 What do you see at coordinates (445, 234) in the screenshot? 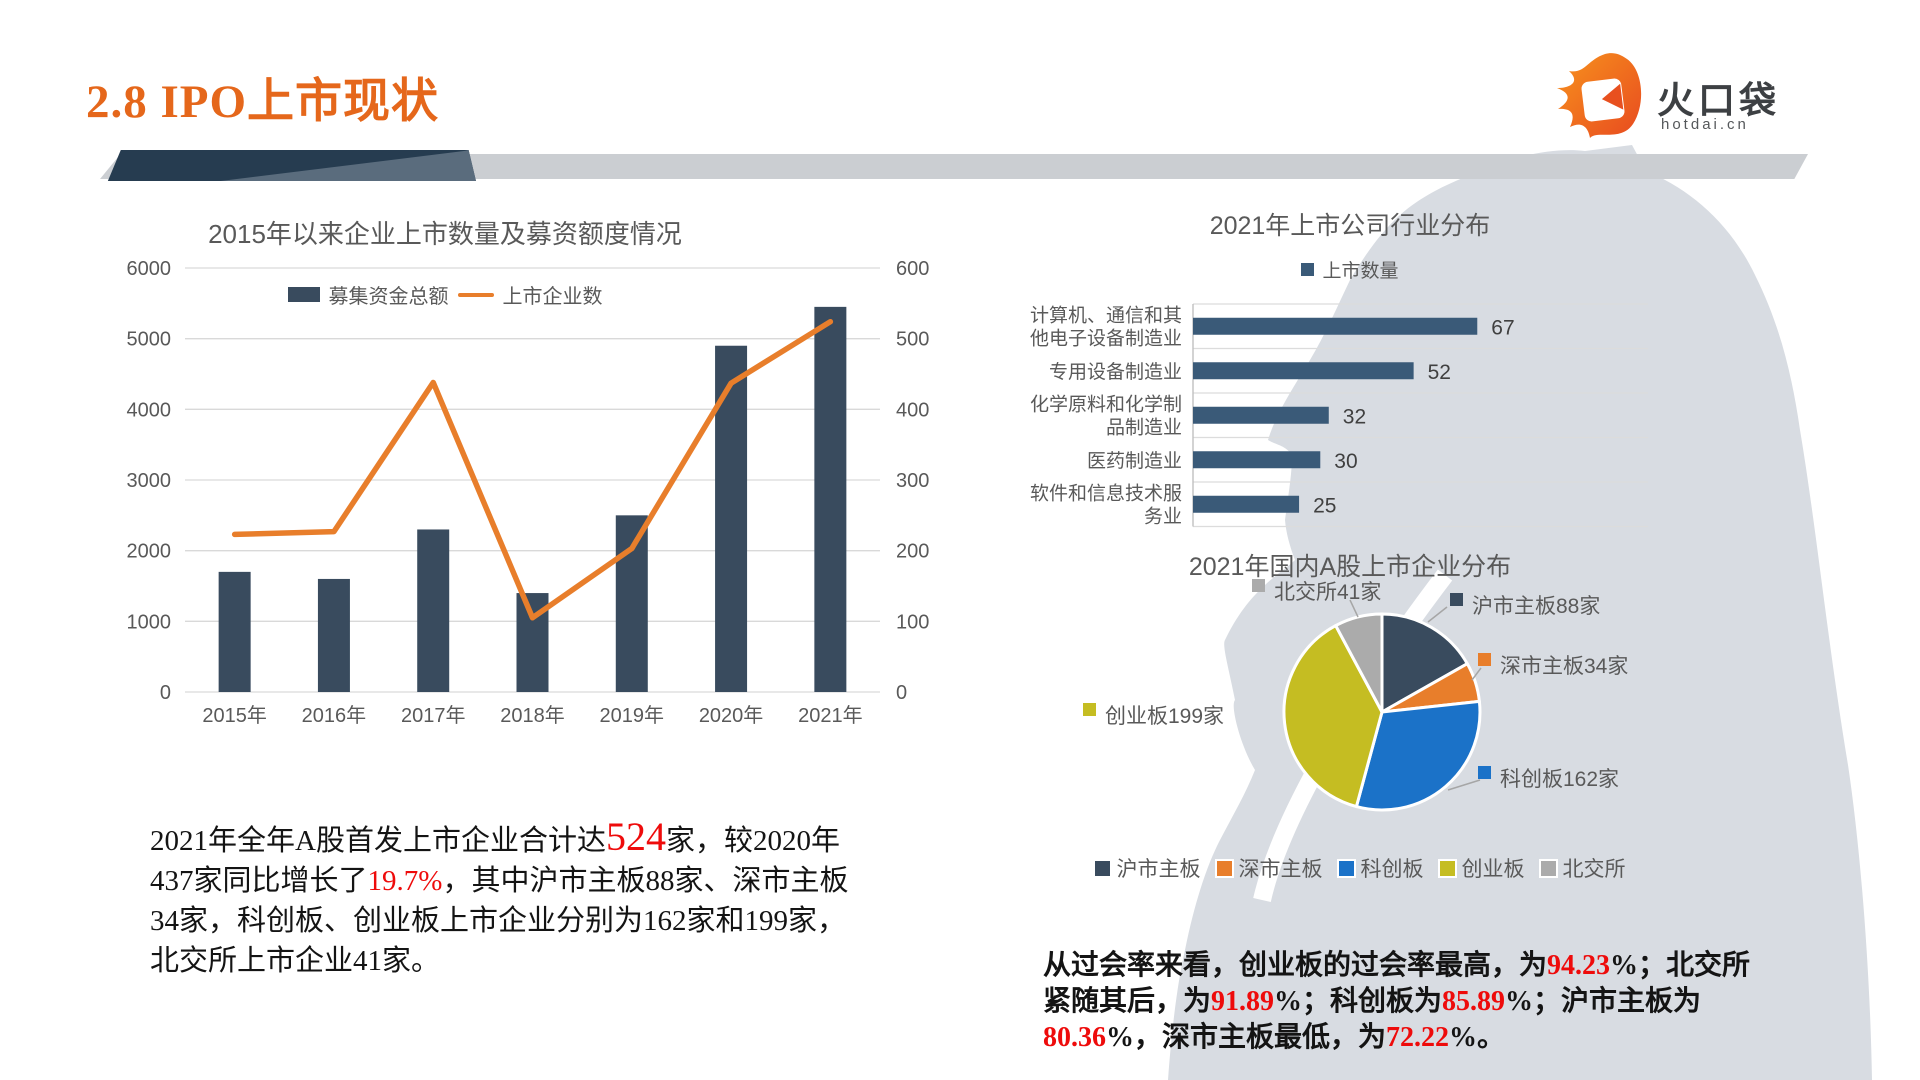
I see `combo-chart-title: 2015年以来企业上市数量及募资额度情况` at bounding box center [445, 234].